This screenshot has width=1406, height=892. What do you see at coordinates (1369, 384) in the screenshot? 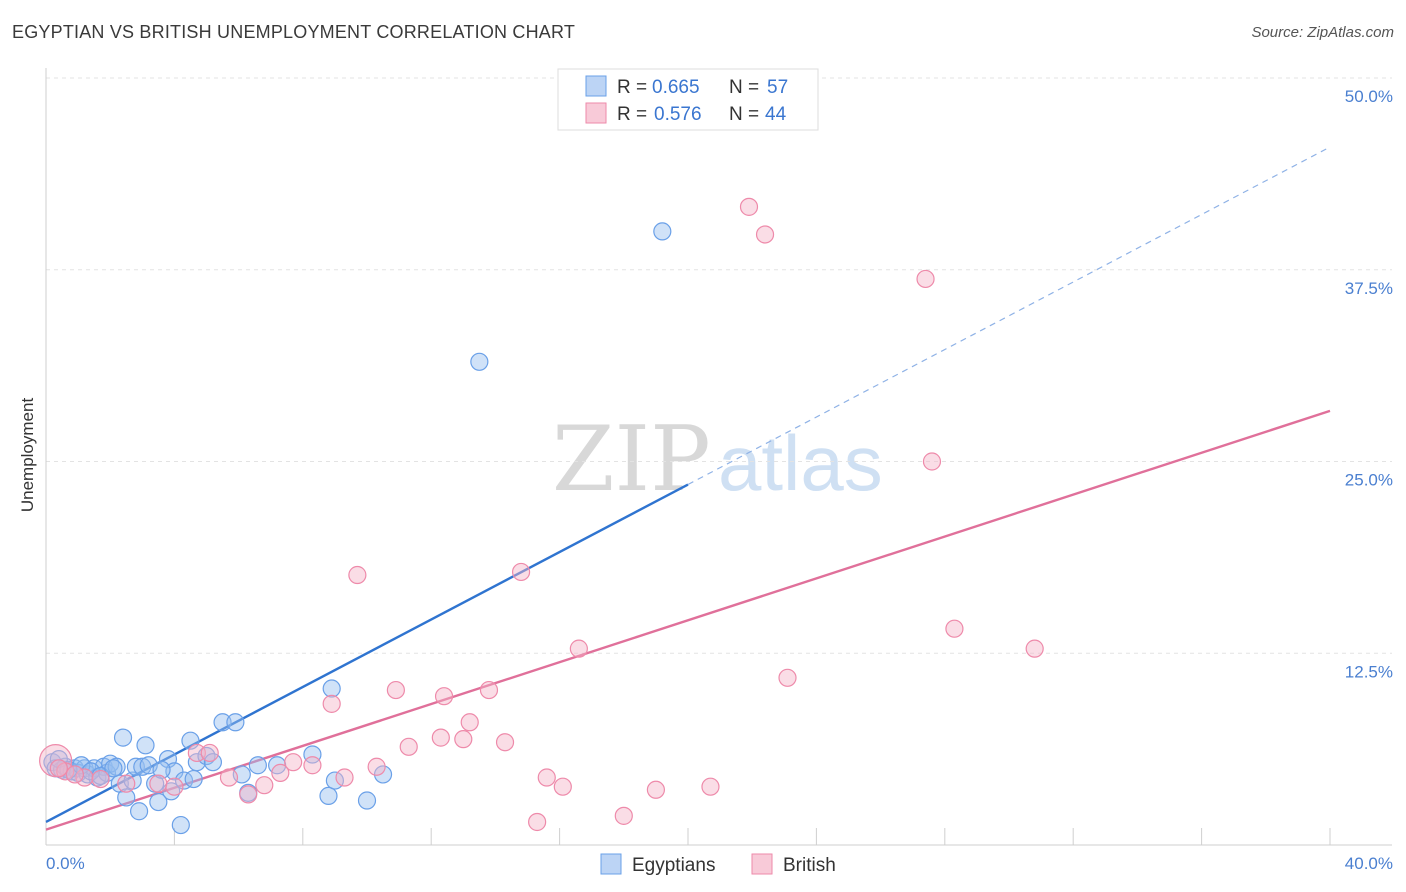
I see `y-tick-labels: 12.5% 25.0% 37.5% 50.0%` at bounding box center [1369, 384].